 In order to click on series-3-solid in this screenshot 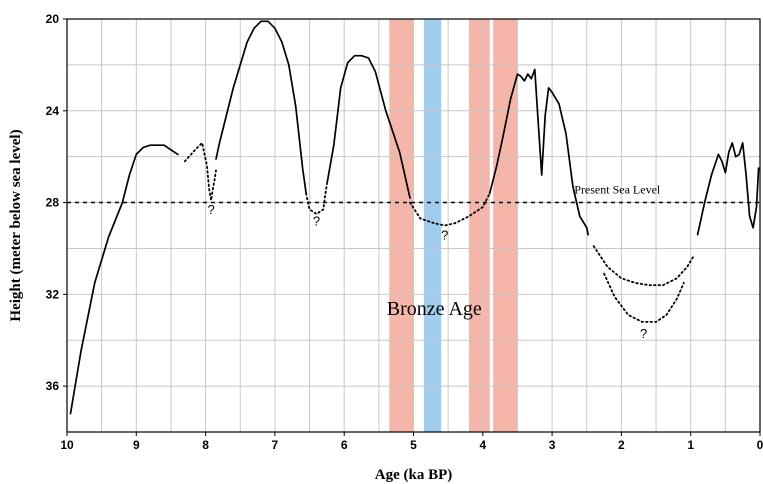, I will do `click(261, 107)`.